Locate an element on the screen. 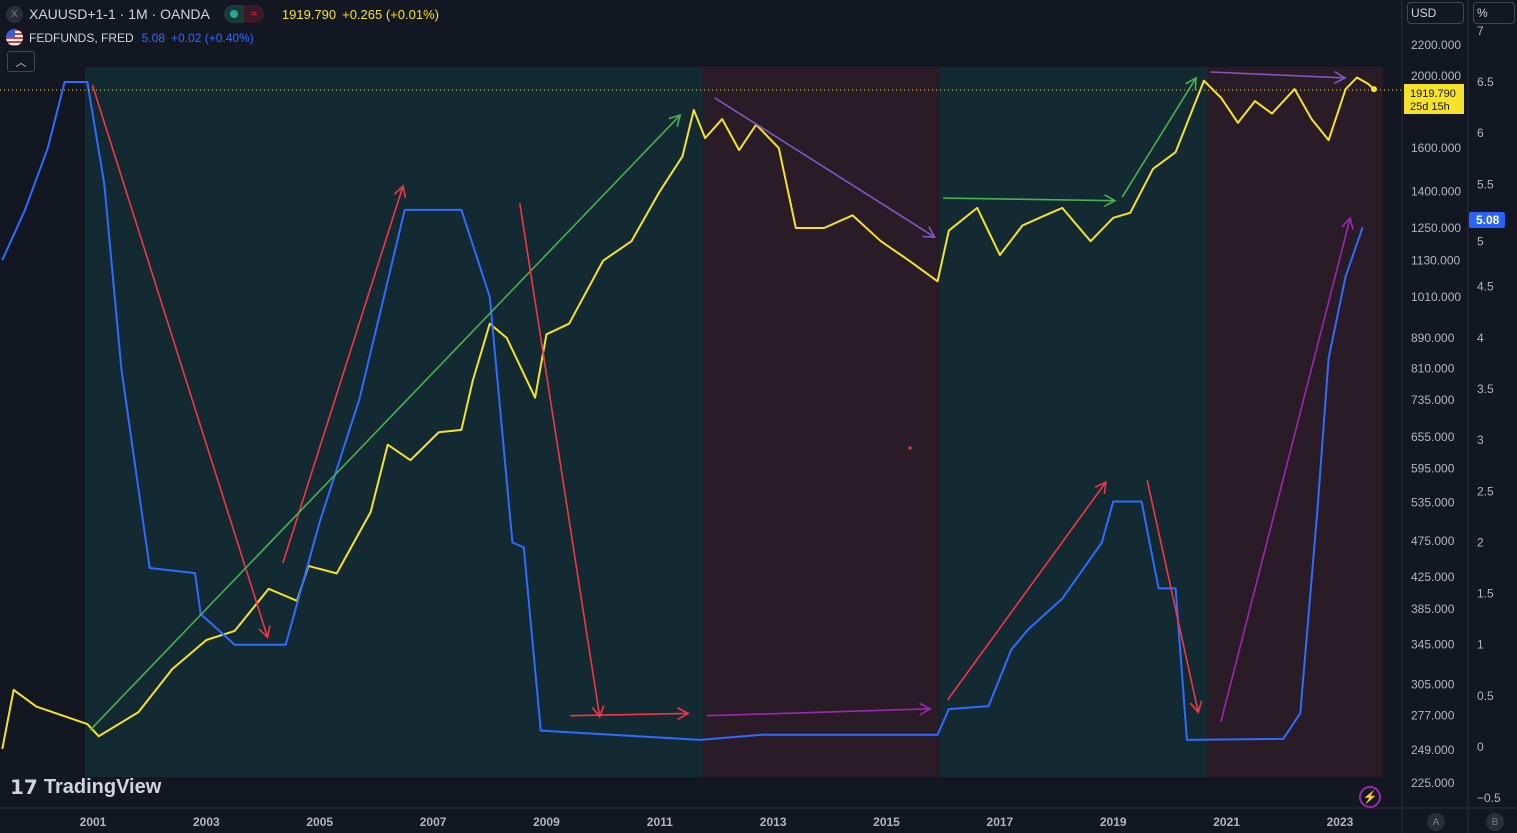  percent-axis: 7 6.5 6 5.5 5 4.5 4 3.5 3 2.5 2 1.5 1 0.5 0 −0.5 is located at coordinates (1489, 414).